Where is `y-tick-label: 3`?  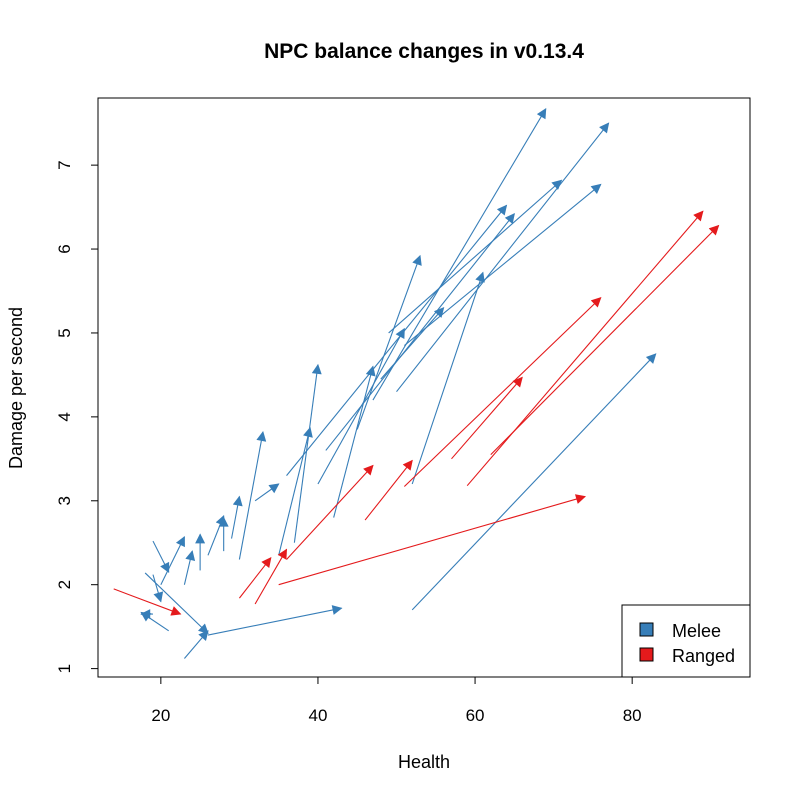
y-tick-label: 3 is located at coordinates (64, 500).